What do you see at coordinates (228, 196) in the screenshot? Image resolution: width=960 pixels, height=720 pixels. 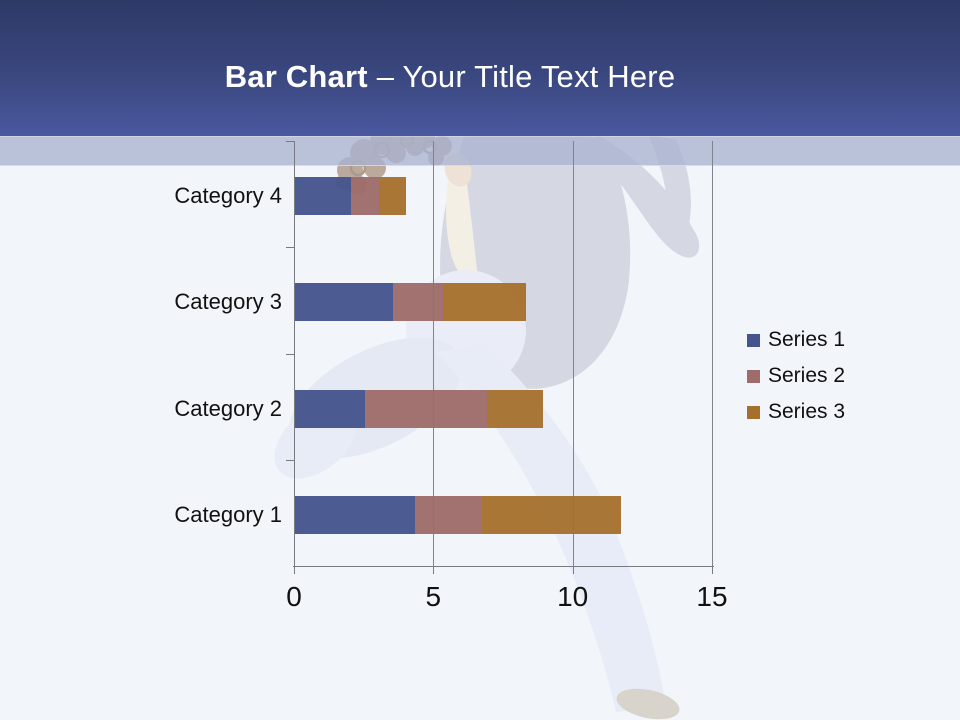 I see `category-label: Category 4` at bounding box center [228, 196].